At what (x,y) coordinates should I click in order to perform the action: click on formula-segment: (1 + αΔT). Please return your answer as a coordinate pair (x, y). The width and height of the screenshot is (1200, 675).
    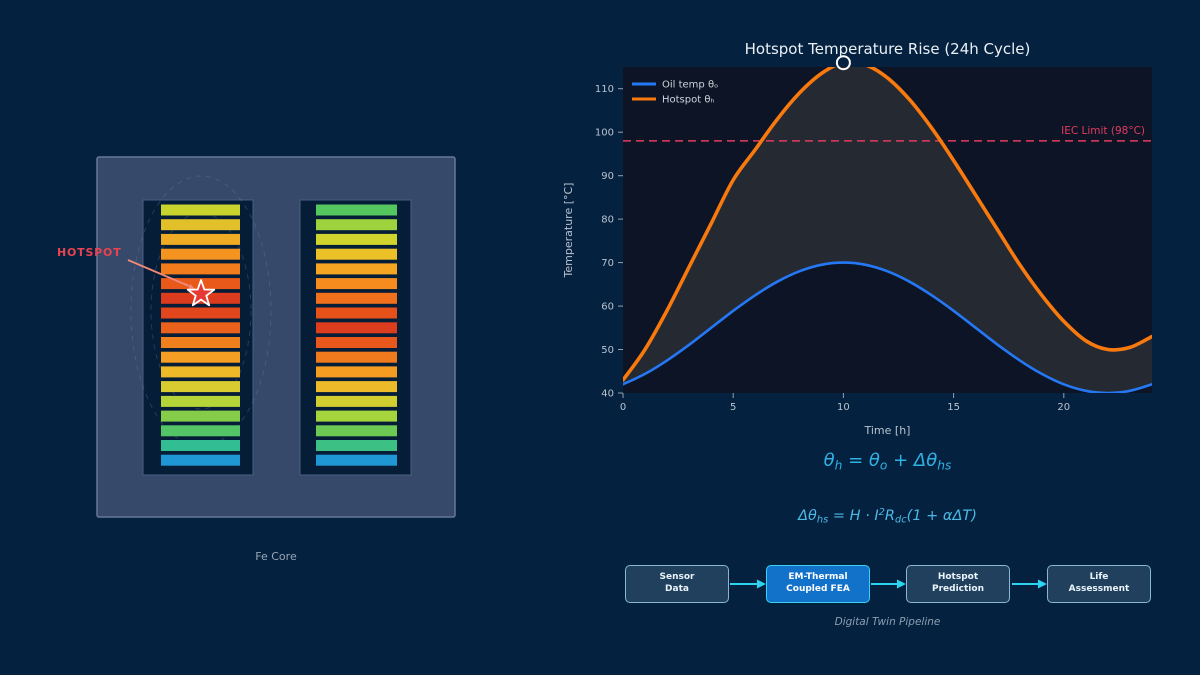
    Looking at the image, I should click on (941, 515).